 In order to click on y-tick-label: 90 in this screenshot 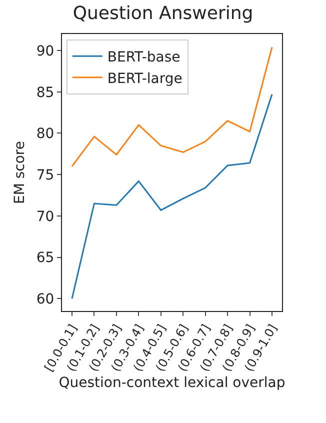, I will do `click(45, 51)`.